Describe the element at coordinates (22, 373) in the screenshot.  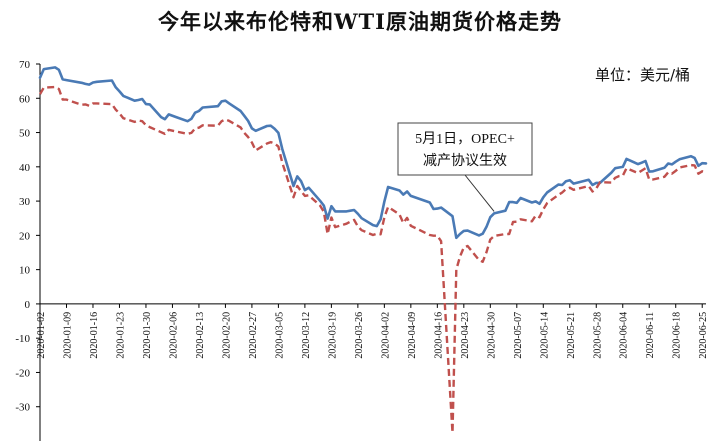
I see `y-tick-label: -20` at that location.